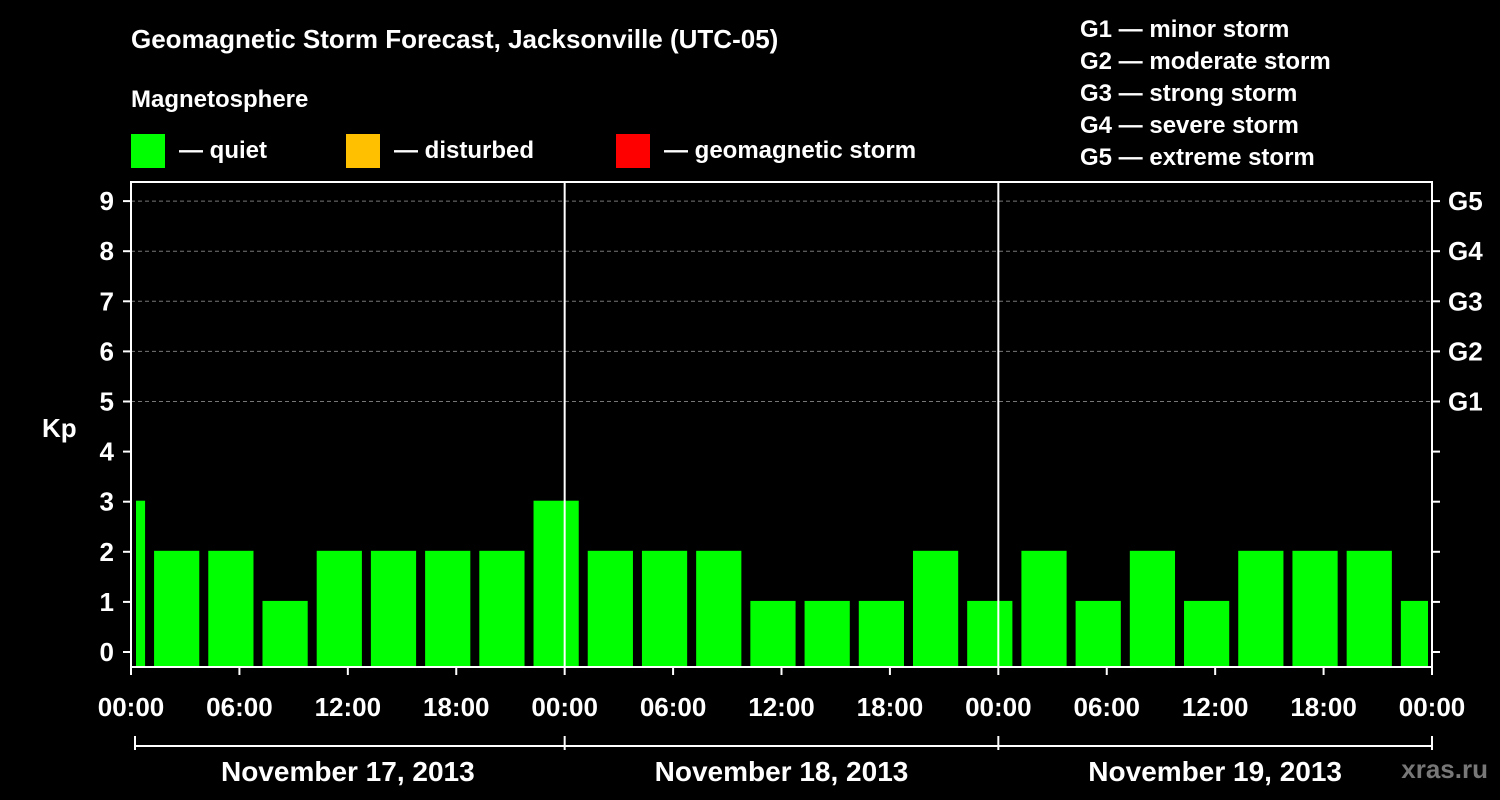  I want to click on legend-label-quiet: — quiet, so click(223, 150).